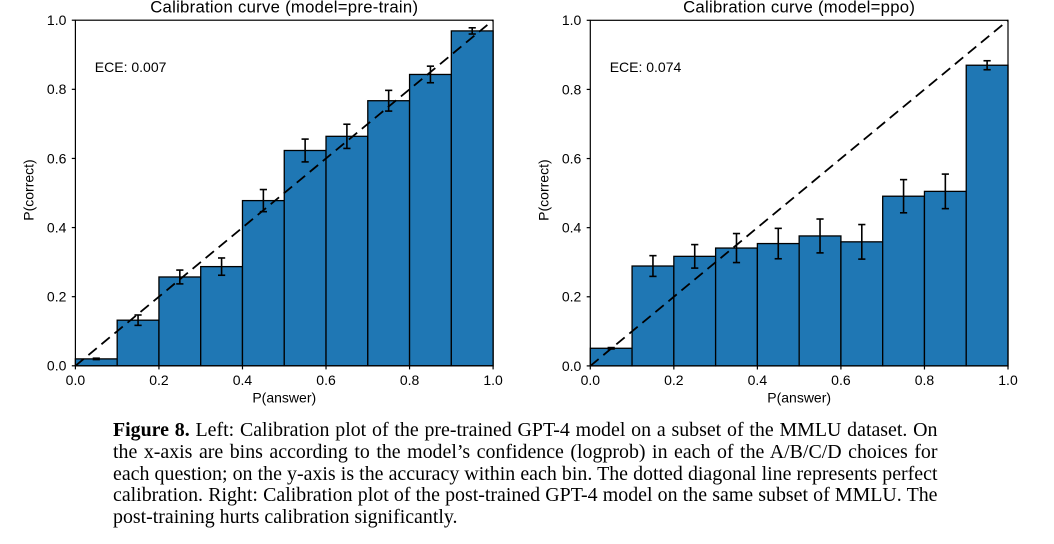 Image resolution: width=1054 pixels, height=544 pixels. Describe the element at coordinates (646, 67) in the screenshot. I see `svg-text: ECE: 0.074` at that location.